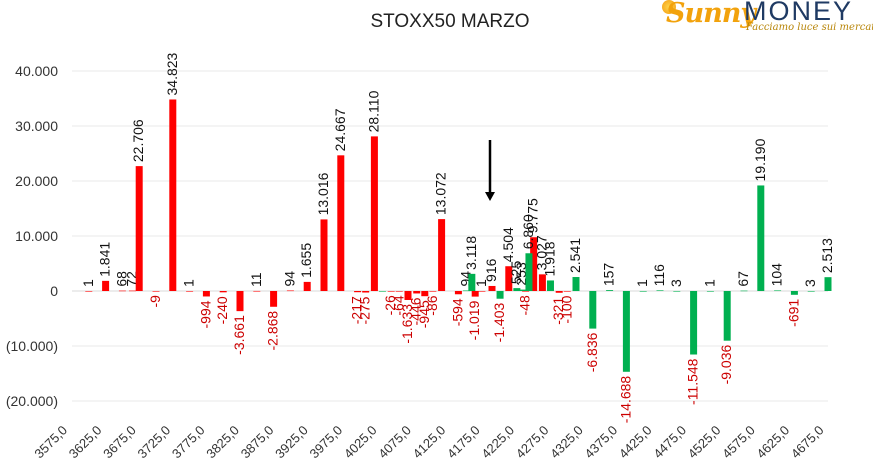 The width and height of the screenshot is (873, 468). I want to click on data-label: -945, so click(424, 314).